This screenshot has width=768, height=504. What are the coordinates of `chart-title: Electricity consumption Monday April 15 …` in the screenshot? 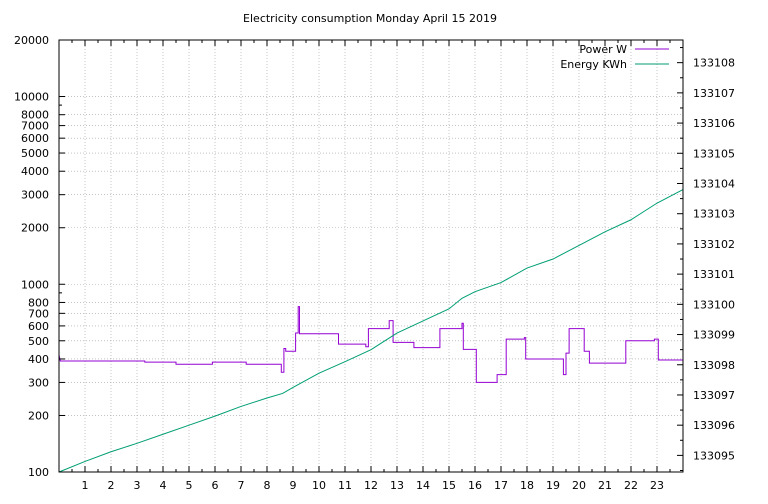 It's located at (370, 18).